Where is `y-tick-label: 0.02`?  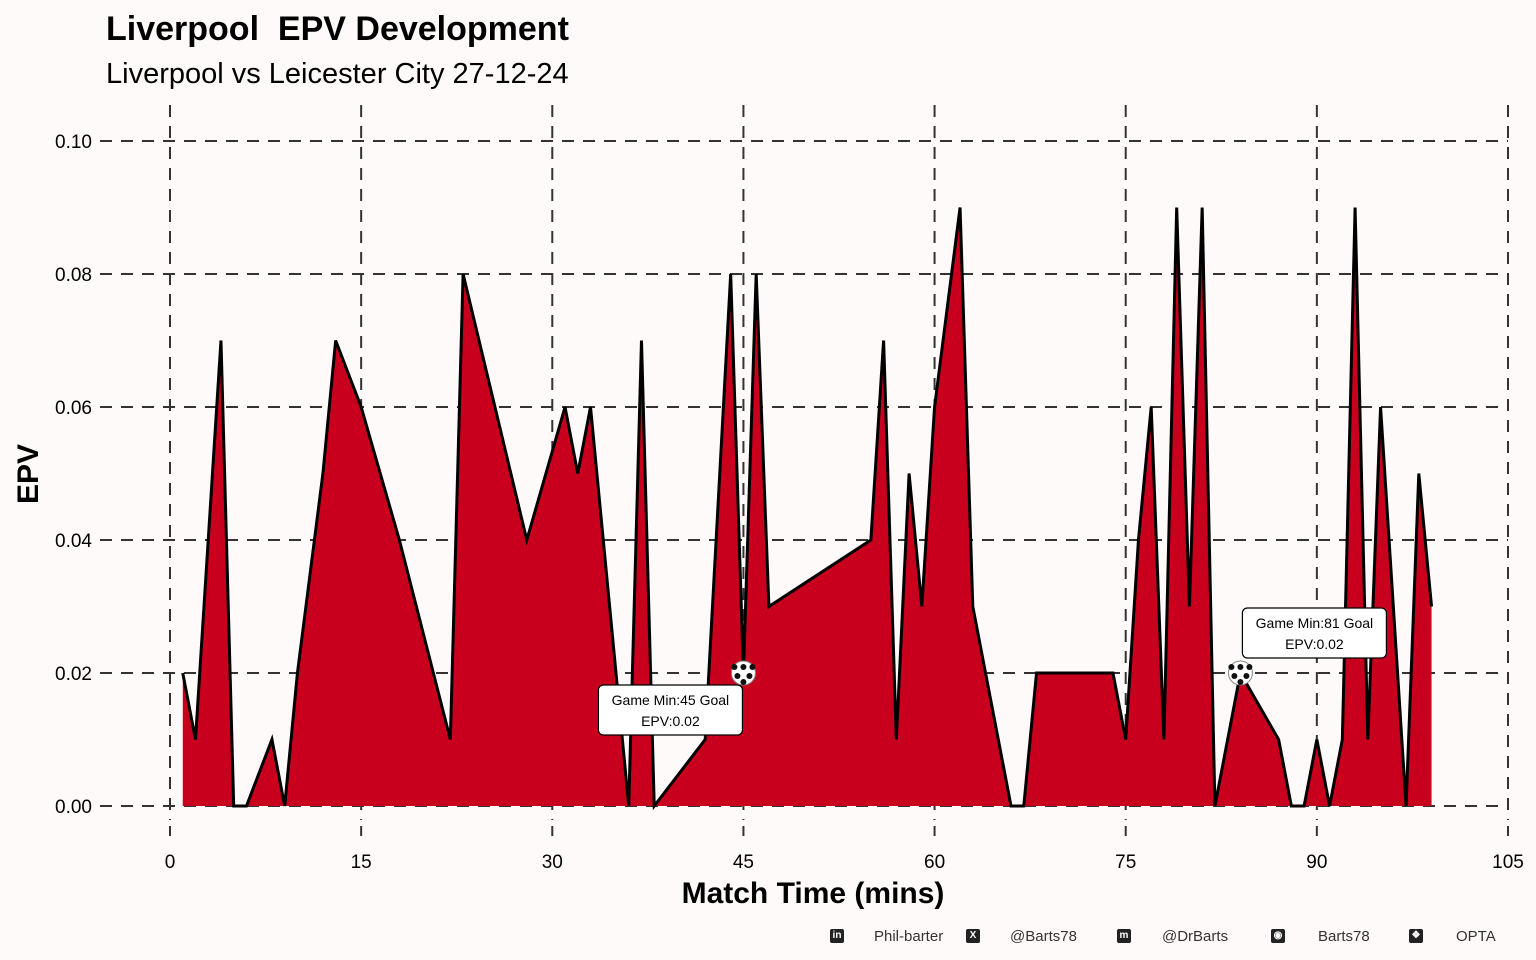 y-tick-label: 0.02 is located at coordinates (73, 674).